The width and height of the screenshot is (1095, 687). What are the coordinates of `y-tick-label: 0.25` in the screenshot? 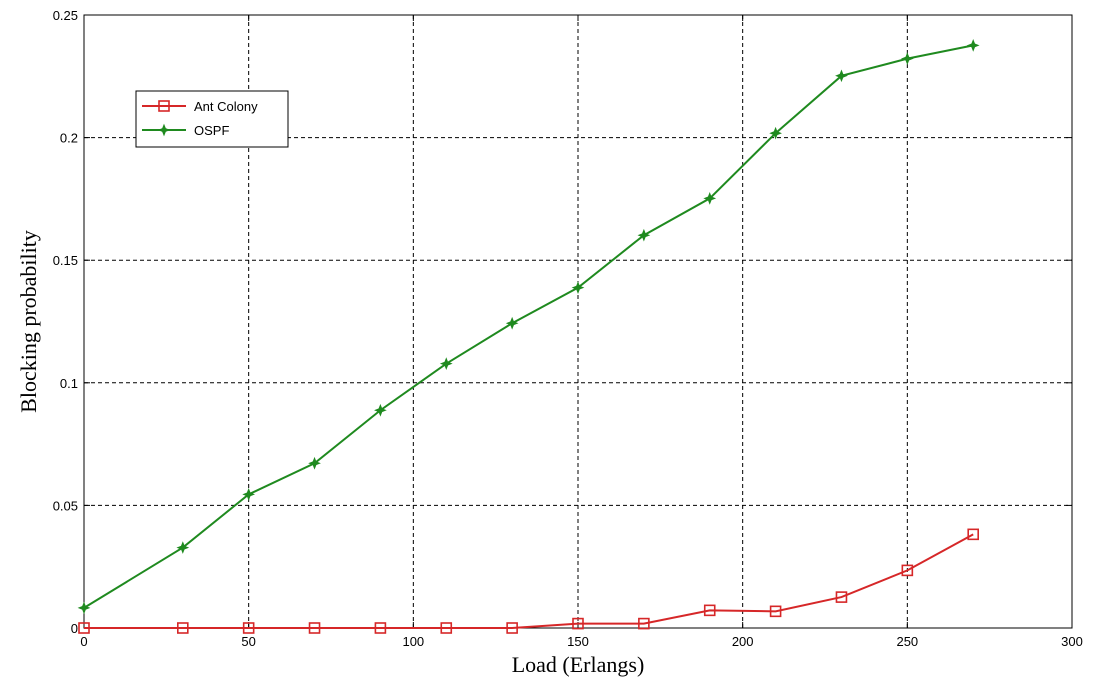 It's located at (65, 15).